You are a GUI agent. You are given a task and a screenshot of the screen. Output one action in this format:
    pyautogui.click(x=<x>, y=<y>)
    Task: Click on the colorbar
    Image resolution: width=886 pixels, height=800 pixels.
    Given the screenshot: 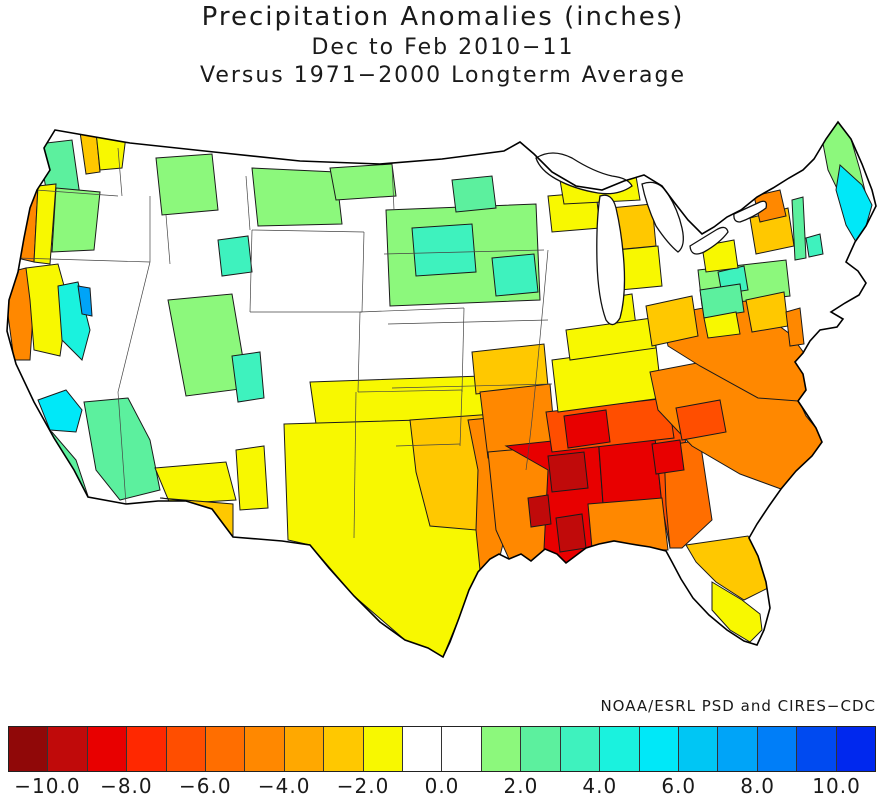 What is the action you would take?
    pyautogui.click(x=442, y=749)
    